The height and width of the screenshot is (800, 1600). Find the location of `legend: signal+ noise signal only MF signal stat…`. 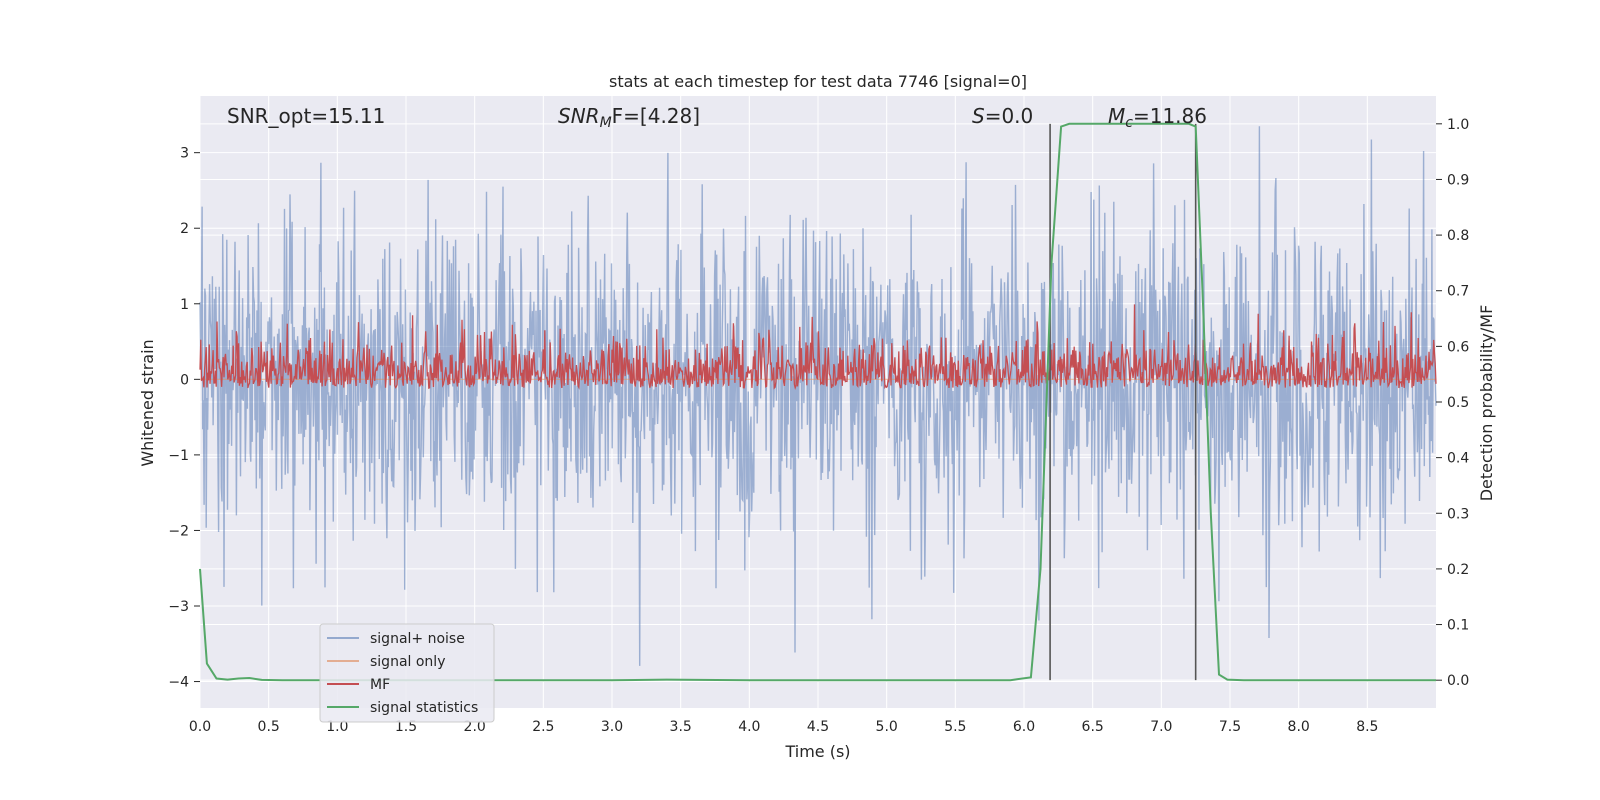

legend: signal+ noise signal only MF signal stat… is located at coordinates (407, 673).